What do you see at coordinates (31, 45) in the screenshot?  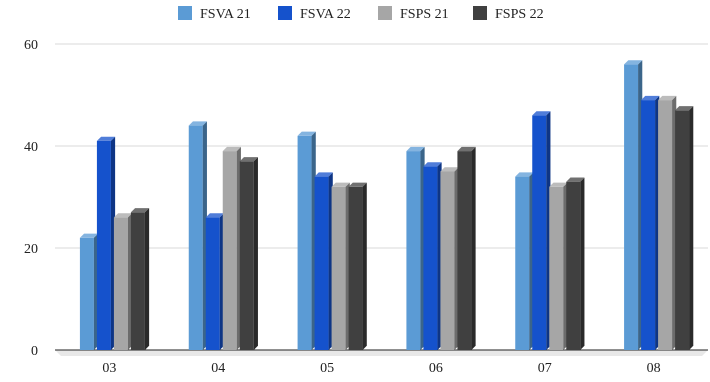 I see `y-tick-label: 60` at bounding box center [31, 45].